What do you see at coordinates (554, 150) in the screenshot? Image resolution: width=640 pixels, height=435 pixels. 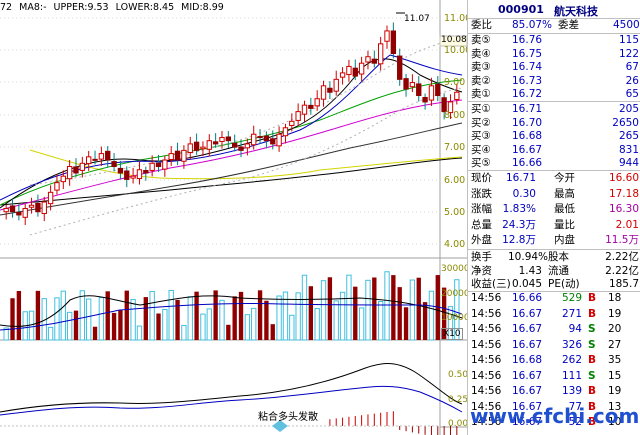 I see `bid-row: 买④ 16.67 831` at bounding box center [554, 150].